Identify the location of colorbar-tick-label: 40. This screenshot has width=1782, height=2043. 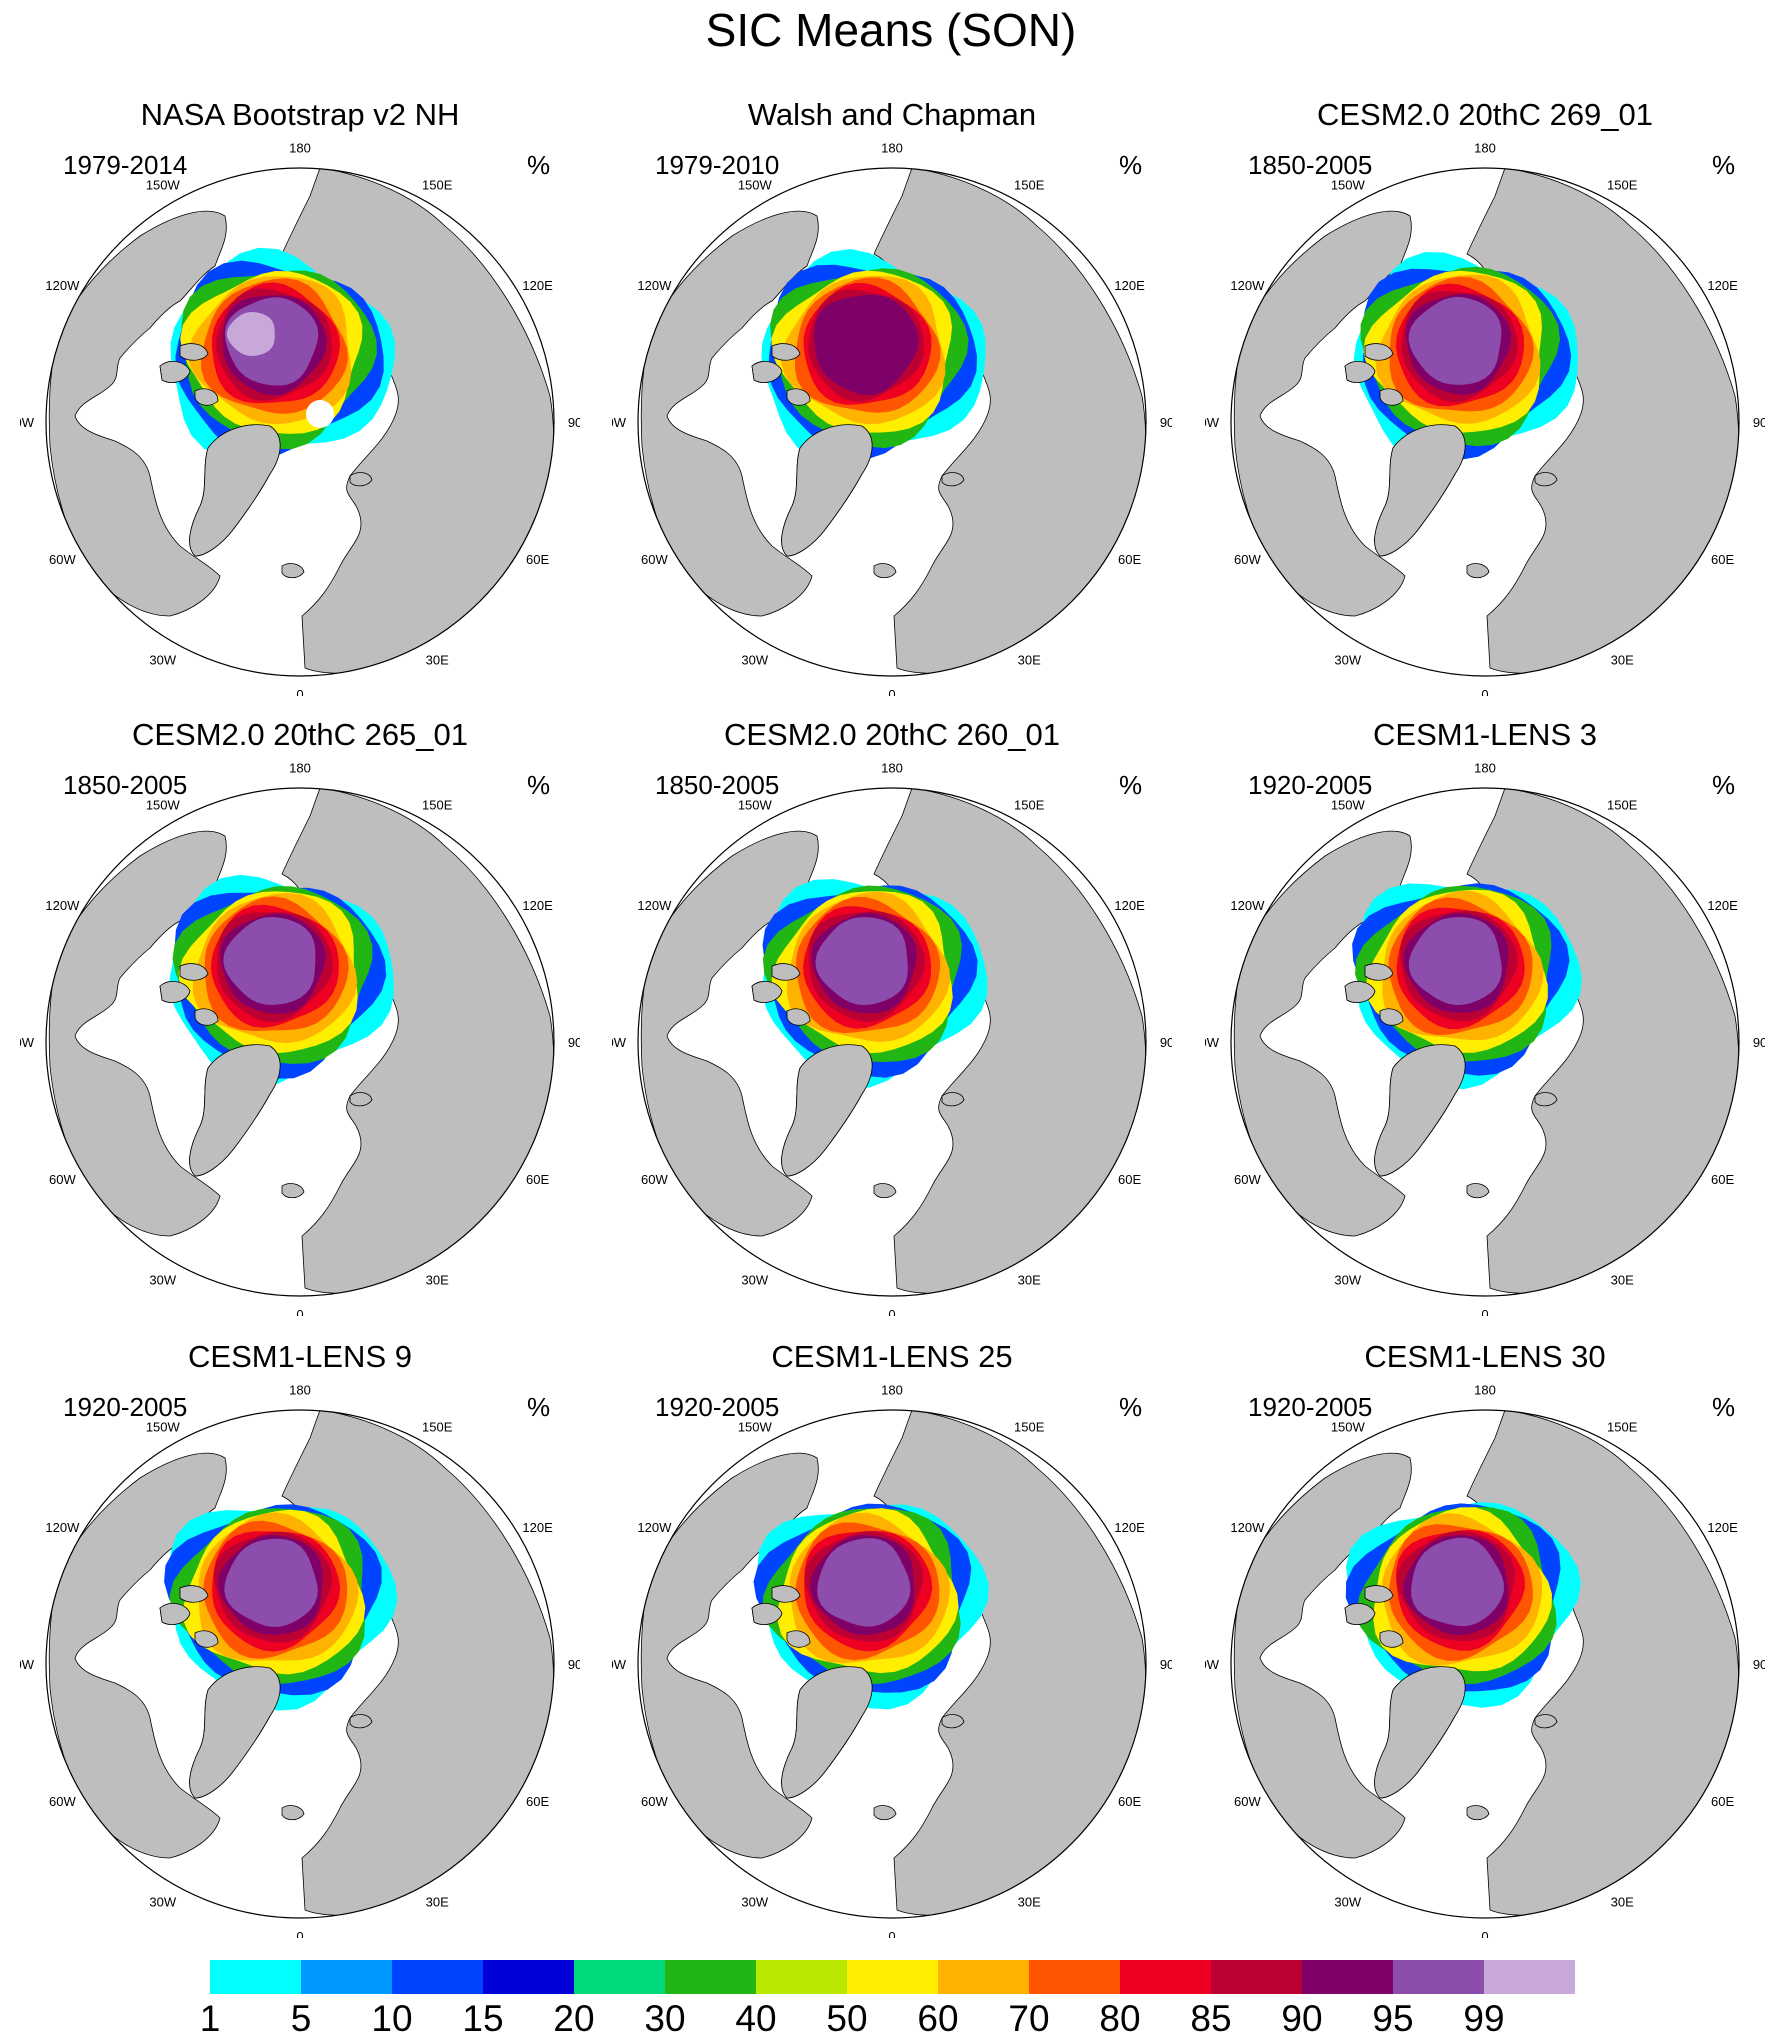
(756, 2018).